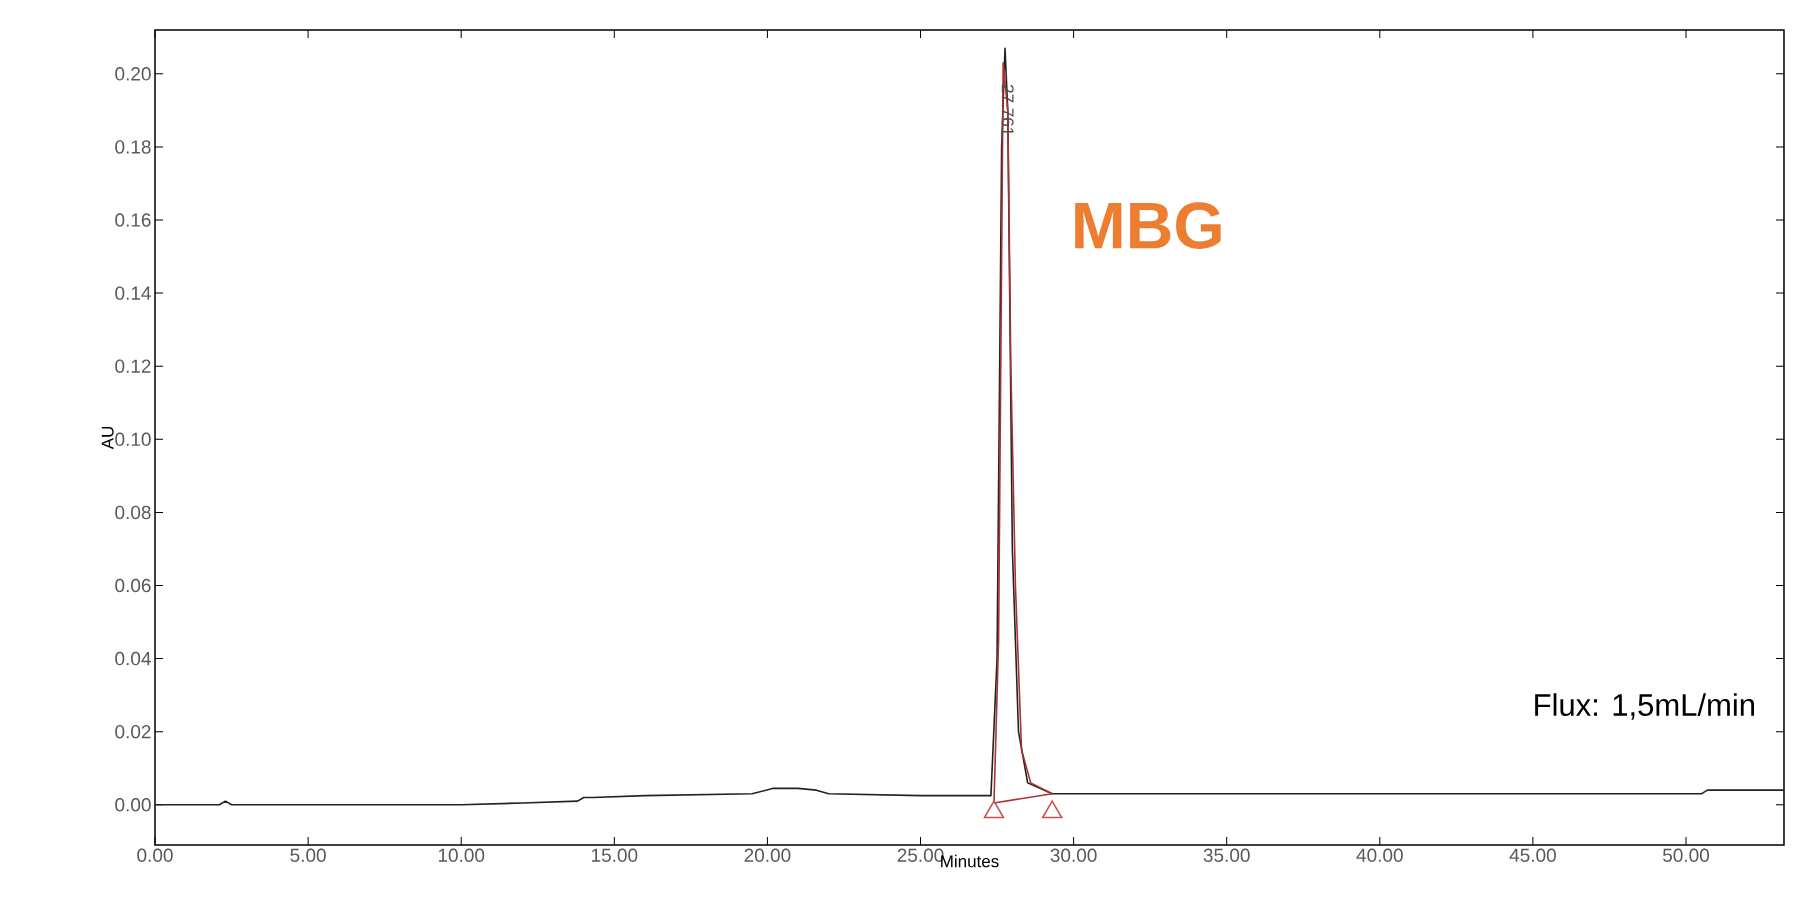 Image resolution: width=1797 pixels, height=920 pixels. Describe the element at coordinates (1073, 855) in the screenshot. I see `x-tick-label: 30.00` at that location.